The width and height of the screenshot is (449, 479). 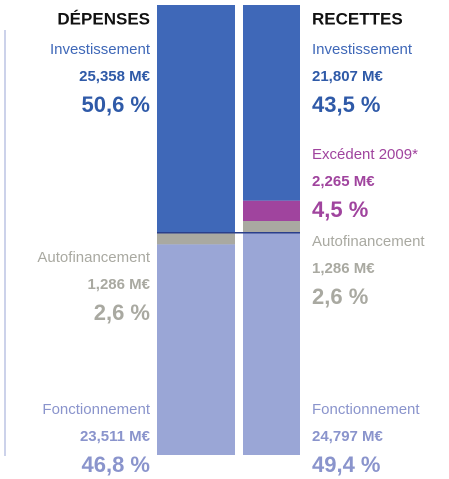 I want to click on segment-share: 4,5 %, so click(x=340, y=209).